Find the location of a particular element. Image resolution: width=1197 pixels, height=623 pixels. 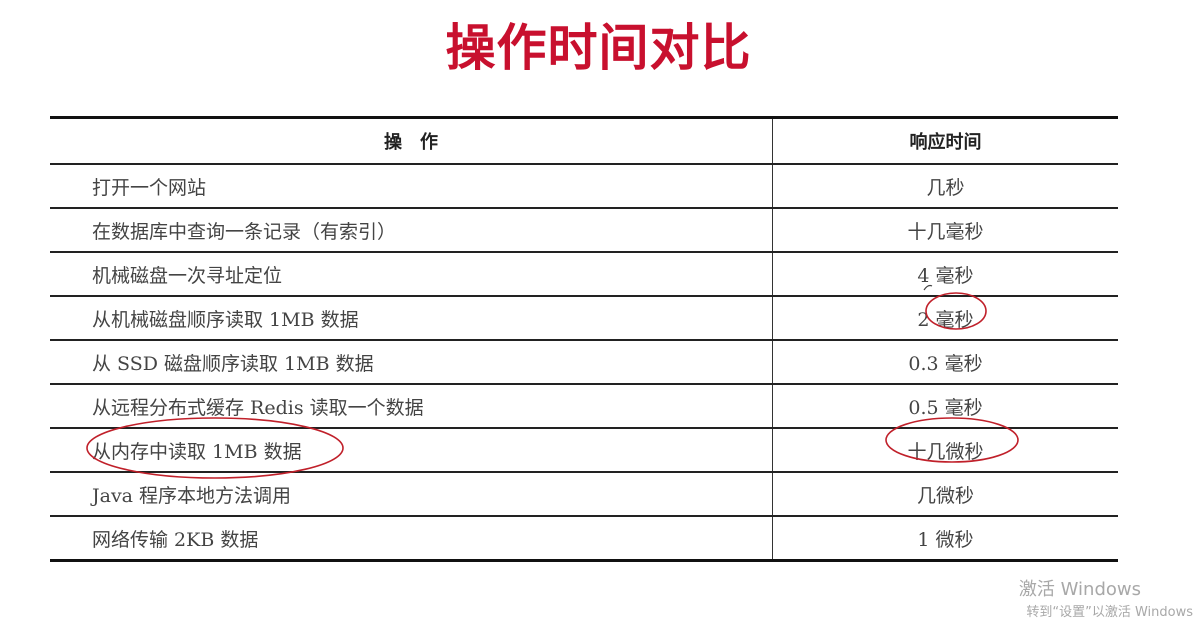

response-time-cell: 十几微秒 is located at coordinates (945, 449).